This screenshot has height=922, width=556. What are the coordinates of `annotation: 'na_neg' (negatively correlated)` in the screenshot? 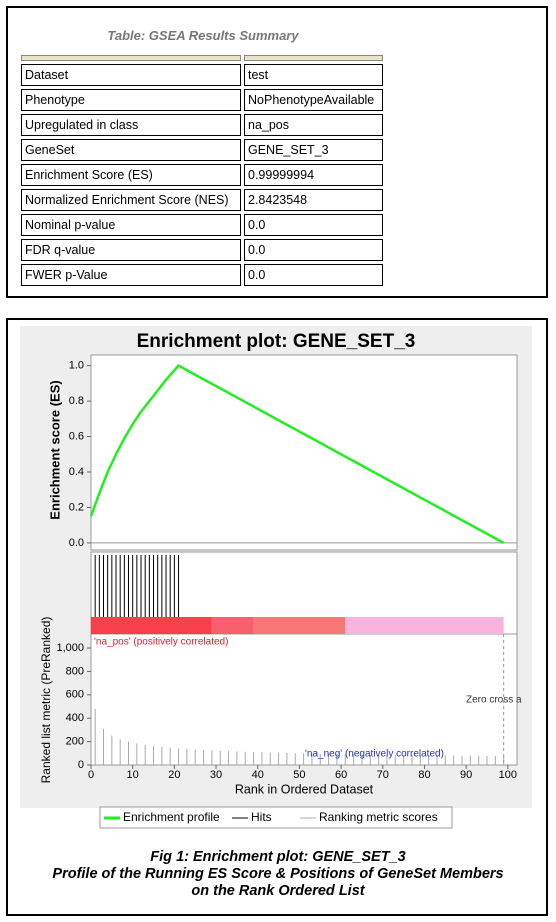 It's located at (374, 754).